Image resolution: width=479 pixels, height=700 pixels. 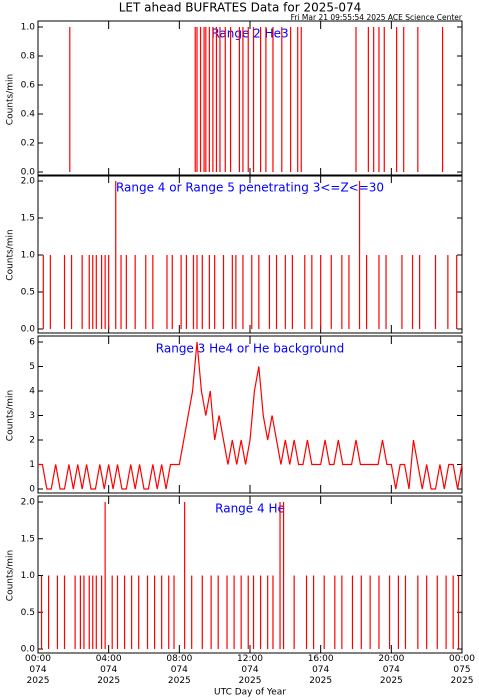 I want to click on y-tick-label: 0.4, so click(x=28, y=115).